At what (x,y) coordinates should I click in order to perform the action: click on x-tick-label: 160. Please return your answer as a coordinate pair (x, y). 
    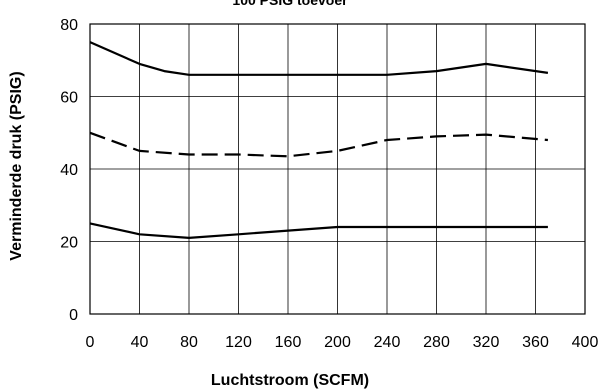
    Looking at the image, I should click on (288, 342).